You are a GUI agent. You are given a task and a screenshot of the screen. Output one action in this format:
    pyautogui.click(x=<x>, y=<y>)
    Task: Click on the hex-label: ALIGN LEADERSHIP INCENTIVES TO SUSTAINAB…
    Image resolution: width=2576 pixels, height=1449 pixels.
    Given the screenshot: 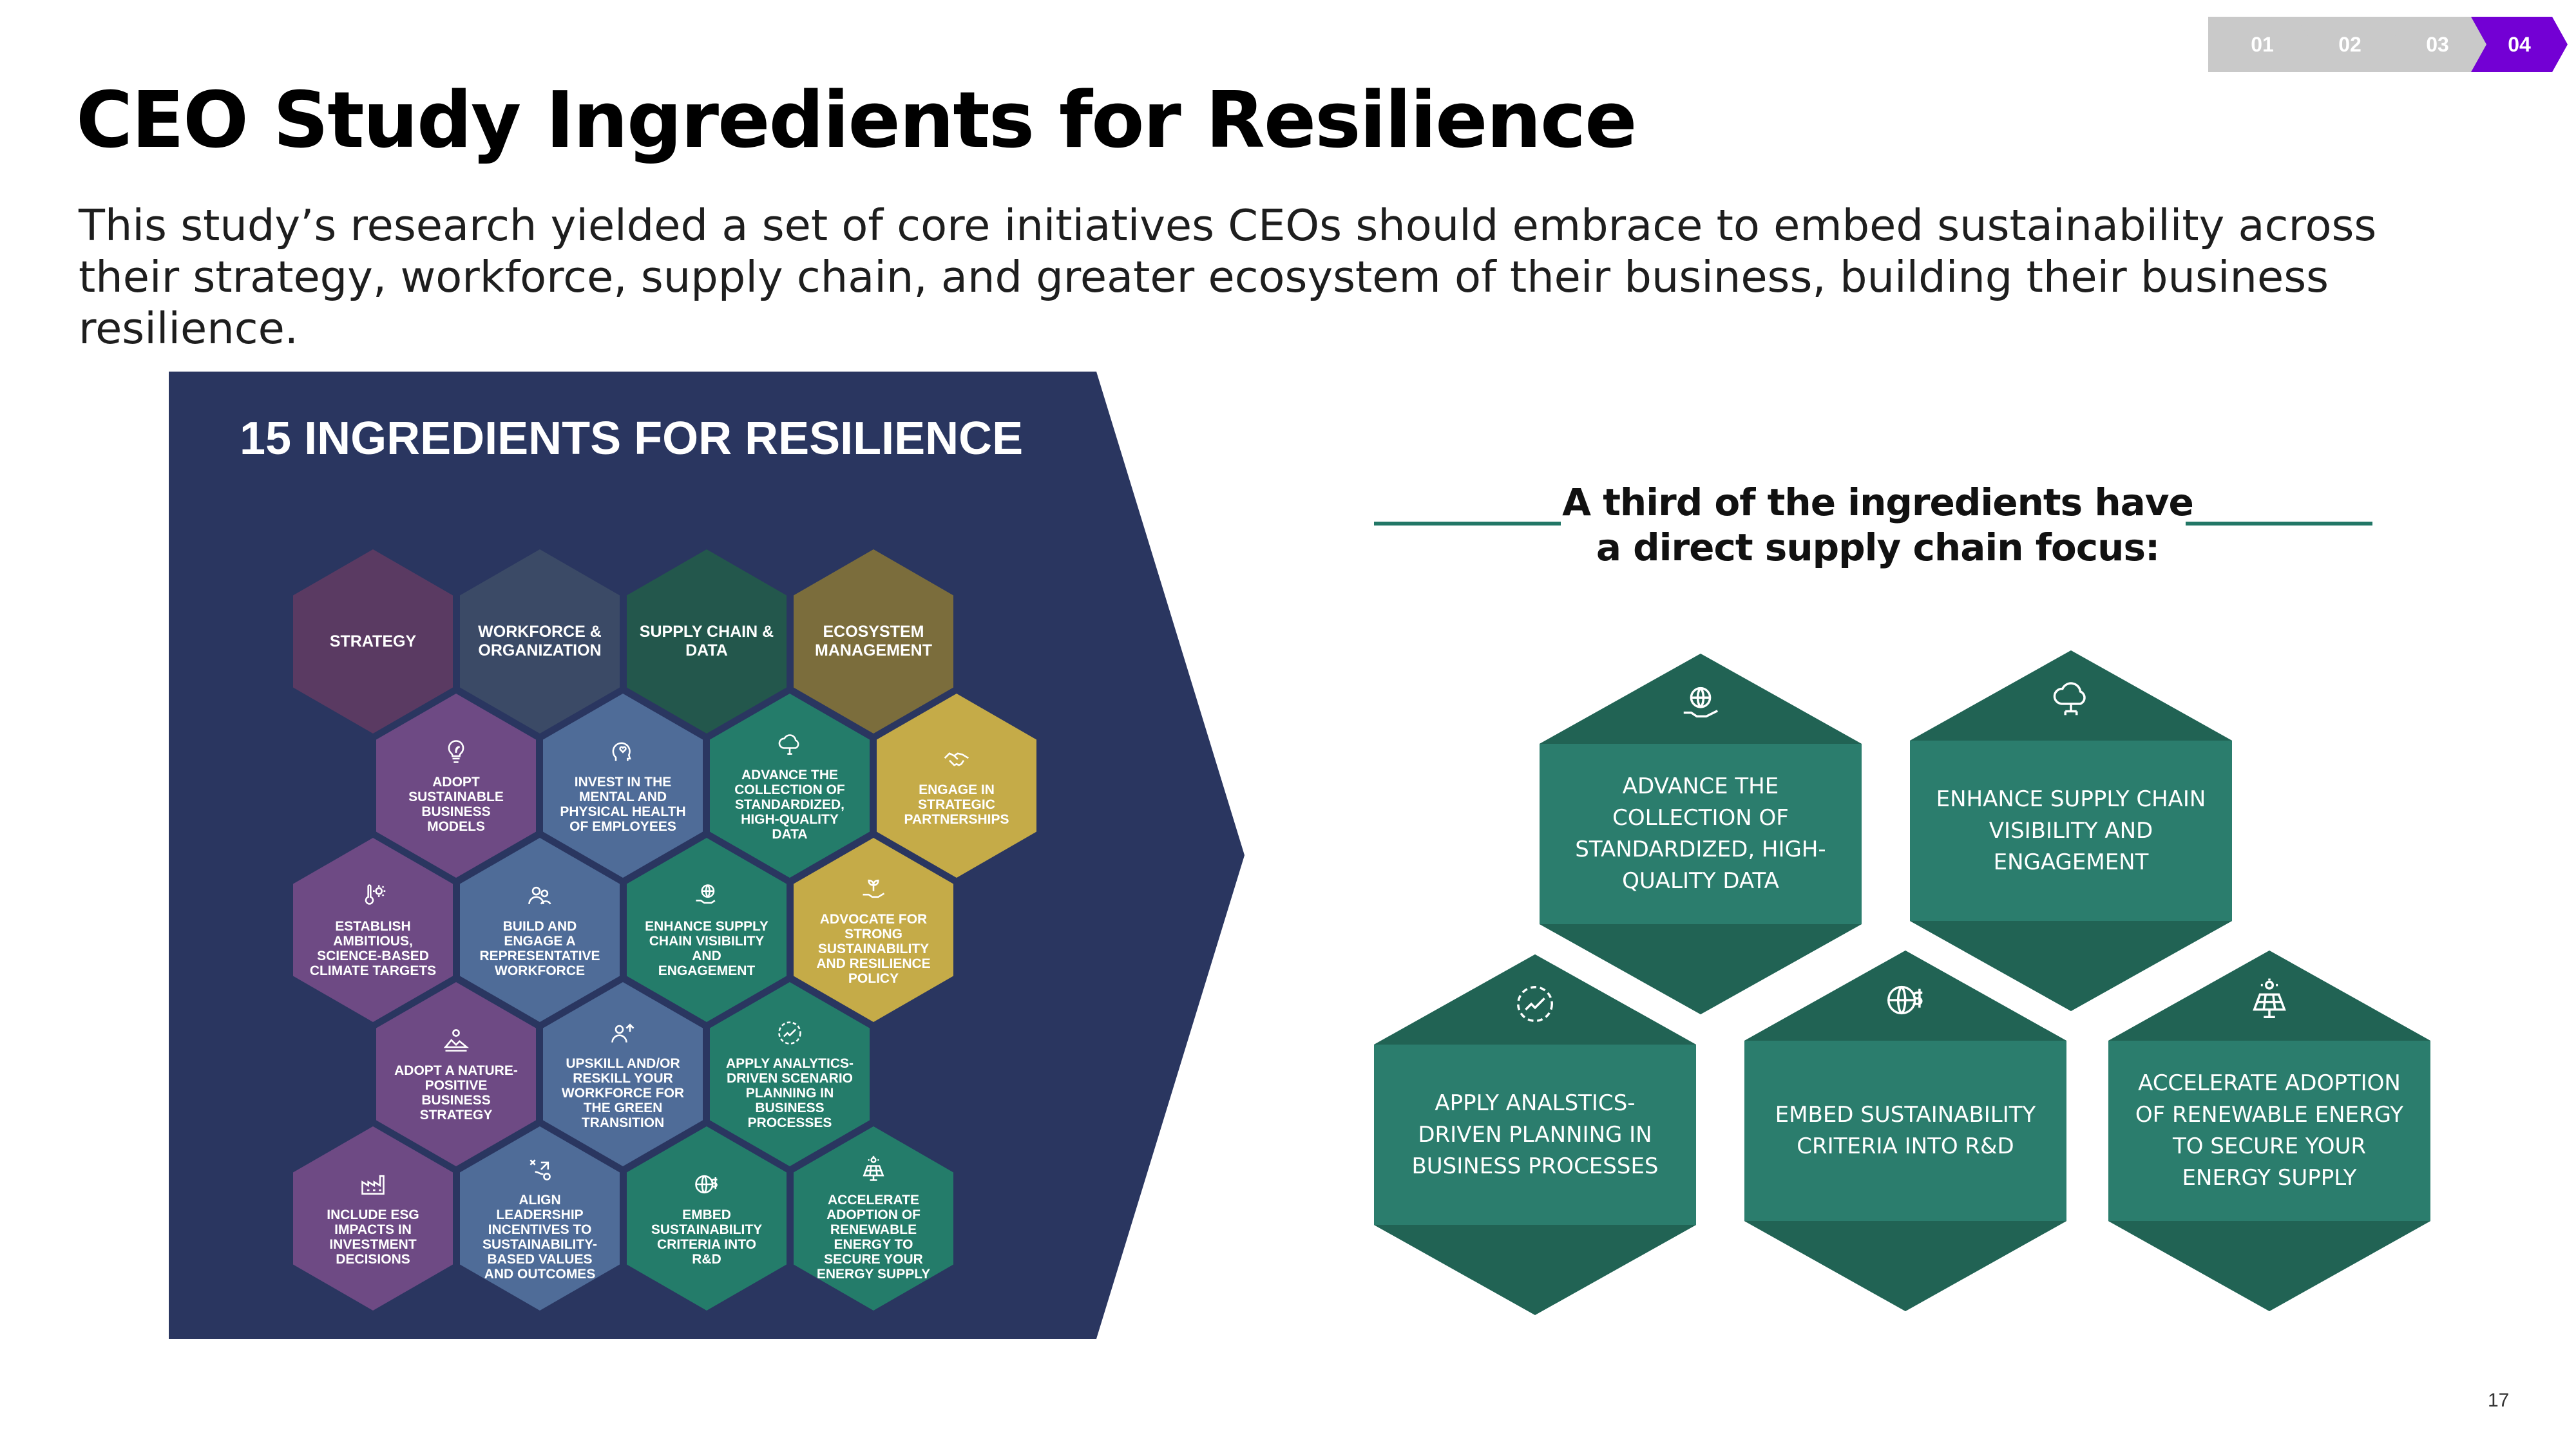 What is the action you would take?
    pyautogui.click(x=540, y=1237)
    